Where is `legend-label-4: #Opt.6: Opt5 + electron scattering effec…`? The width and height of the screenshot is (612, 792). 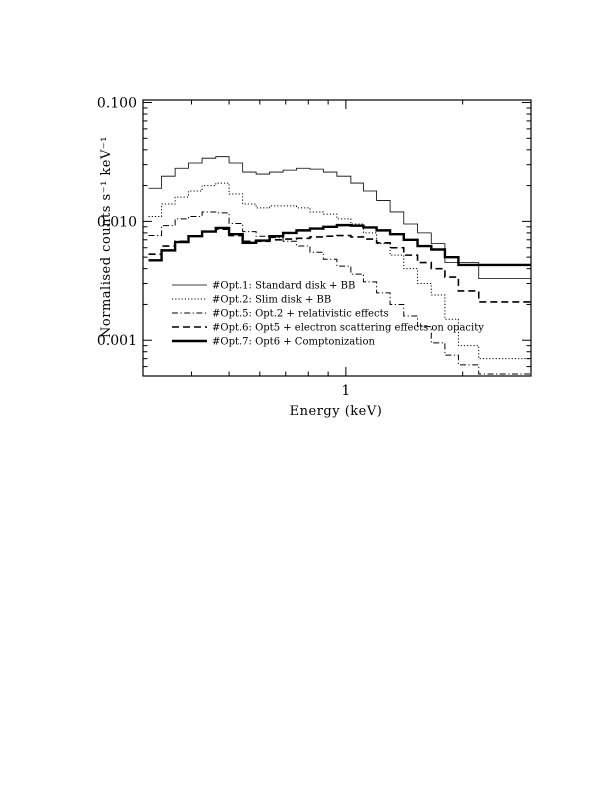
legend-label-4: #Opt.6: Opt5 + electron scattering effec… is located at coordinates (348, 328).